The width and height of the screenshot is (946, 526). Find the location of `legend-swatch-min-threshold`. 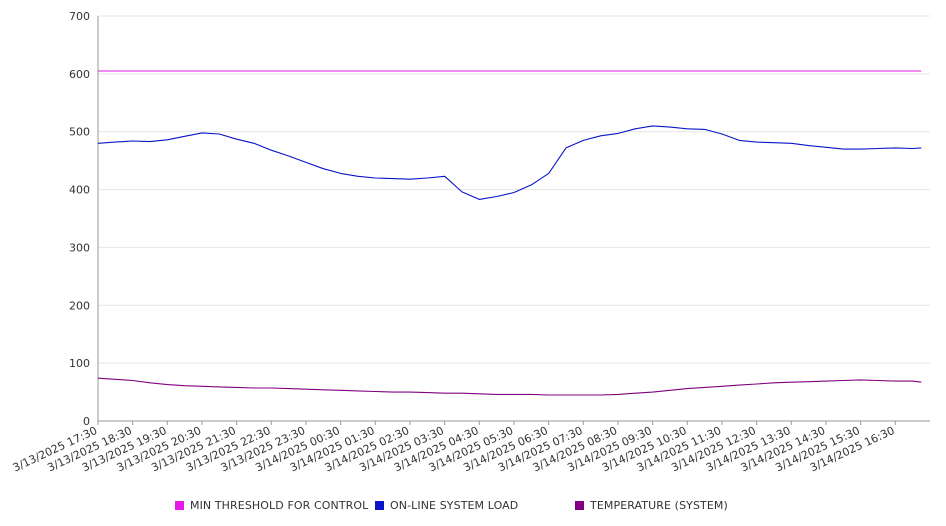

legend-swatch-min-threshold is located at coordinates (179, 505).